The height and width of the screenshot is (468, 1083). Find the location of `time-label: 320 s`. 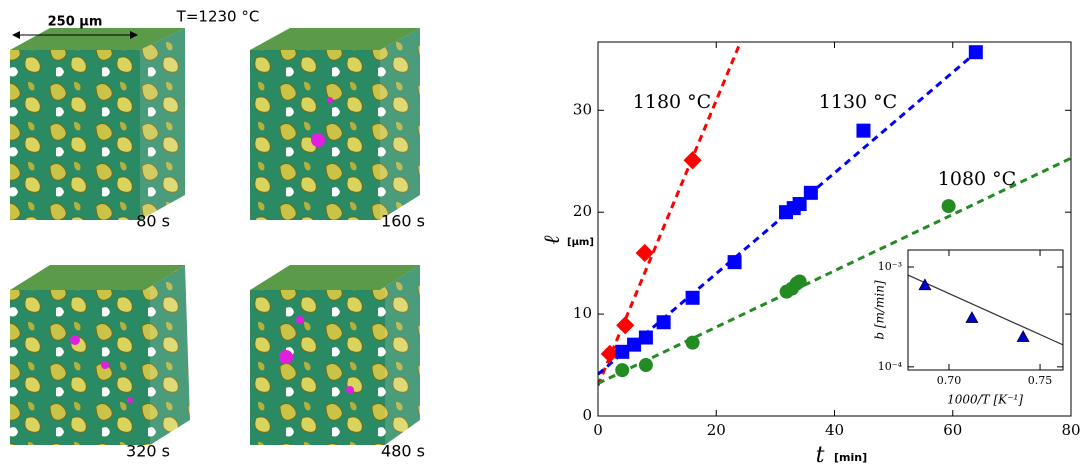

time-label: 320 s is located at coordinates (148, 451).